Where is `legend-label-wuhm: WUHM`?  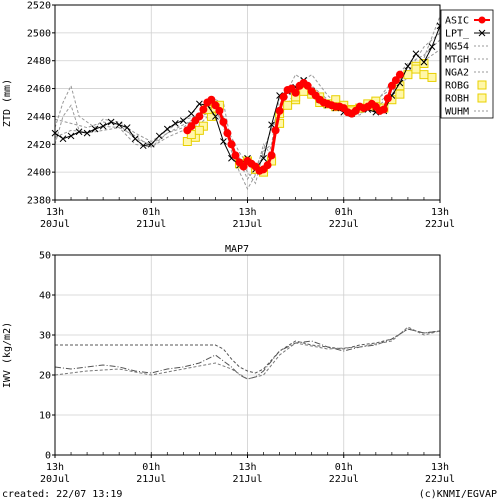
legend-label-wuhm: WUHM is located at coordinates (457, 112).